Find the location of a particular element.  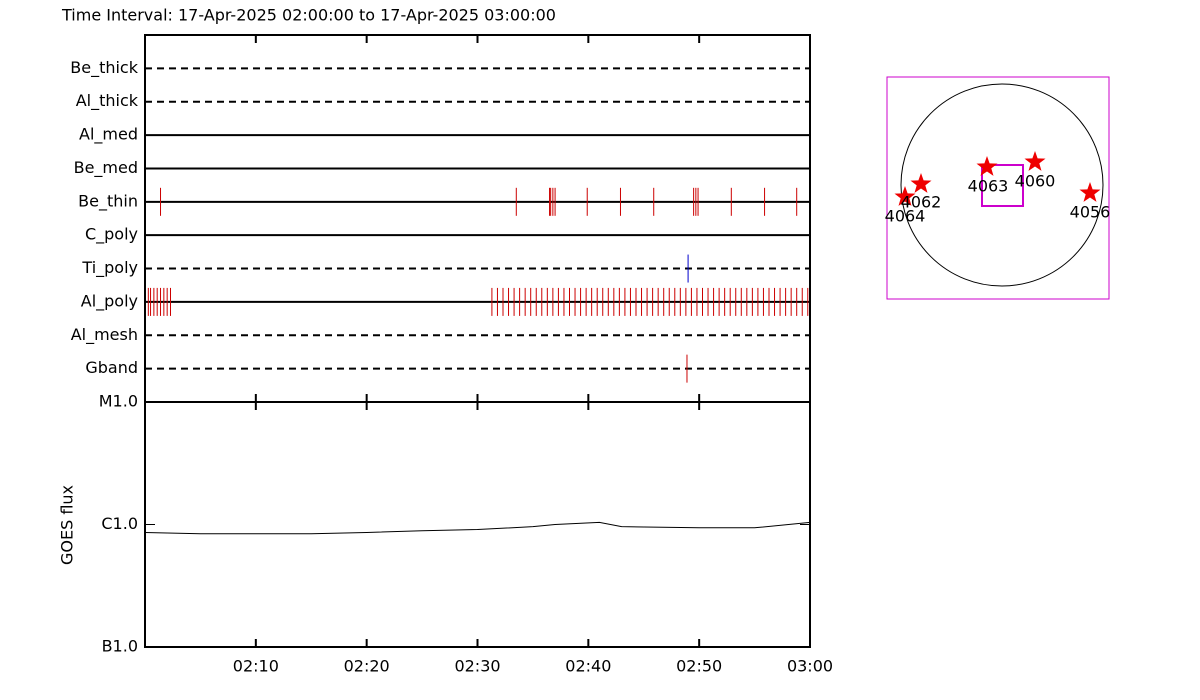

y-tick-label: B1.0 is located at coordinates (120, 646).